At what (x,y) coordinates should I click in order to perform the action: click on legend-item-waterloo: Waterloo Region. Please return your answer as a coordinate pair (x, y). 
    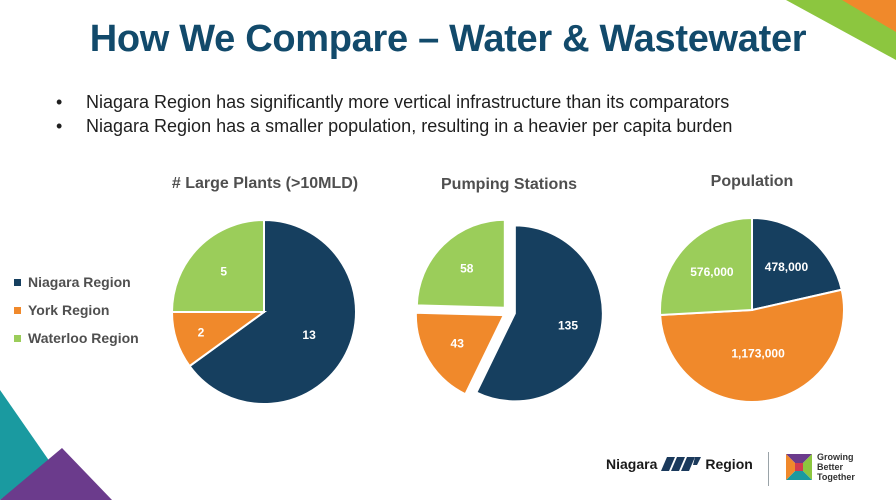
    Looking at the image, I should click on (76, 338).